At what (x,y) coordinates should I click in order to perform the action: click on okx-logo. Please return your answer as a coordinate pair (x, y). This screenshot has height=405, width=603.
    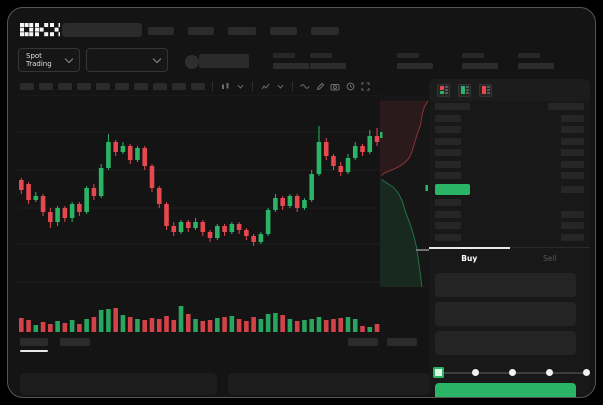
    Looking at the image, I should click on (40, 30).